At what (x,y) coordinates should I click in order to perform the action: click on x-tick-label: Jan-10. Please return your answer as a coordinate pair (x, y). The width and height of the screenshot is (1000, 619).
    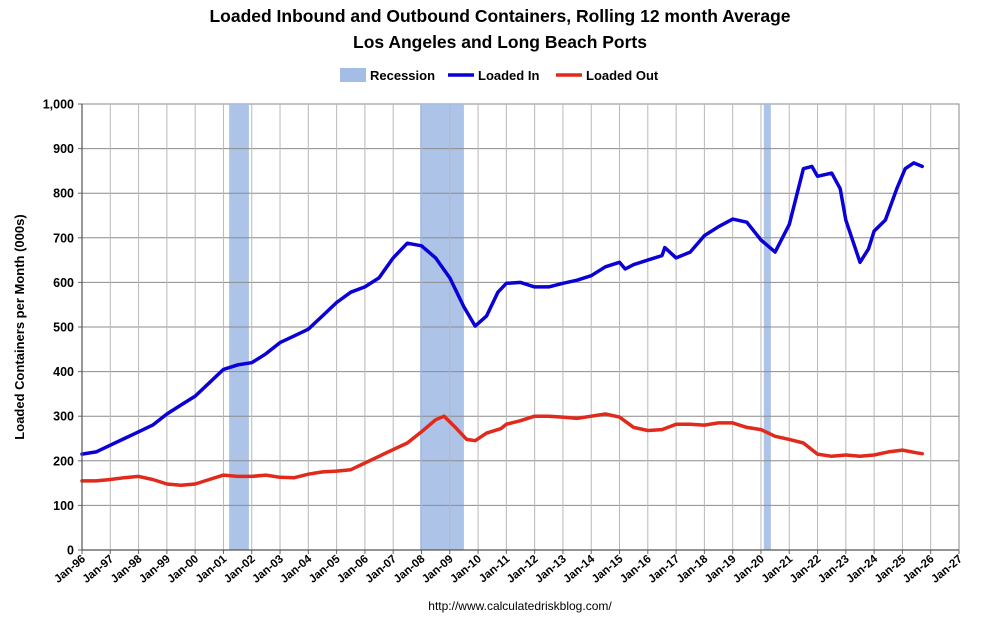
    Looking at the image, I should click on (466, 569).